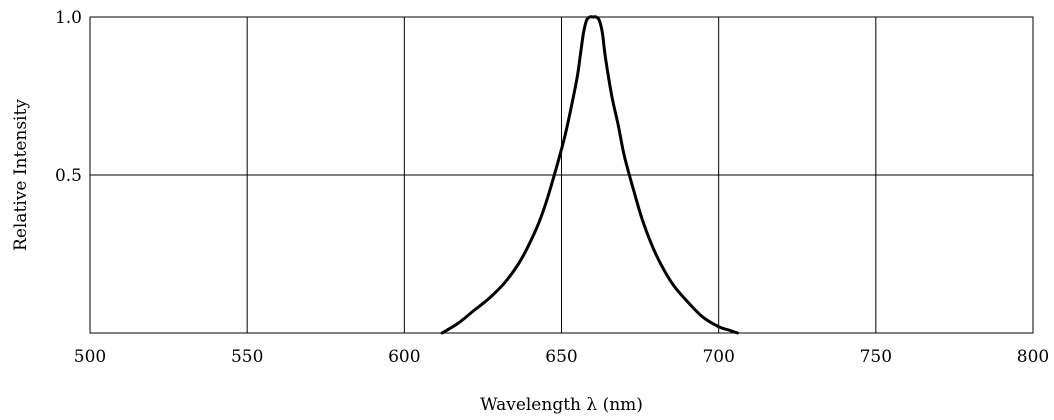 This screenshot has width=1054, height=420. Describe the element at coordinates (68, 176) in the screenshot. I see `y-tick-label-0-5: 0.5` at that location.